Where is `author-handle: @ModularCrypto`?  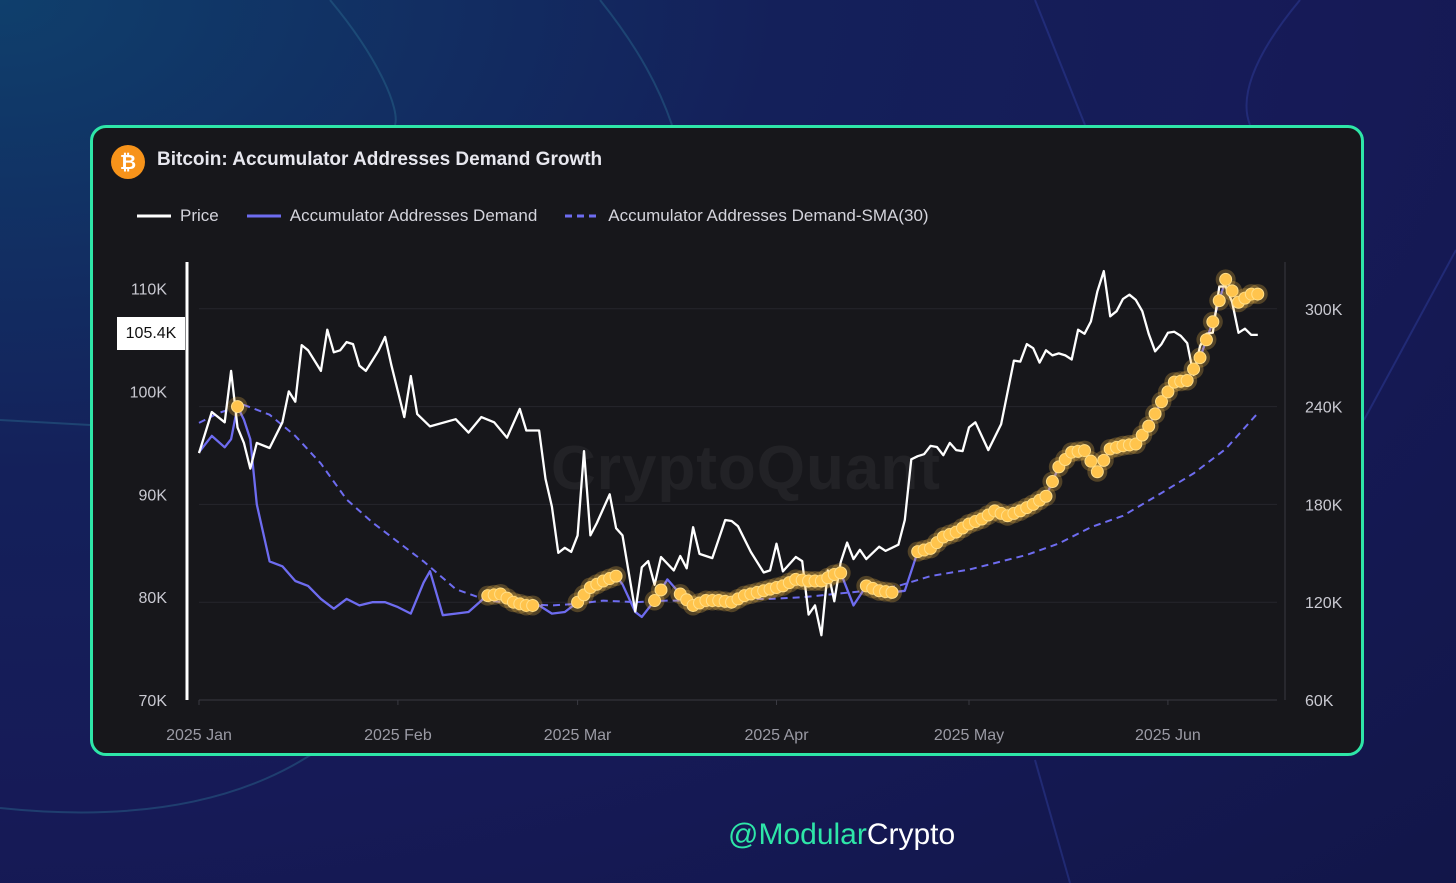
author-handle: @ModularCrypto is located at coordinates (841, 835).